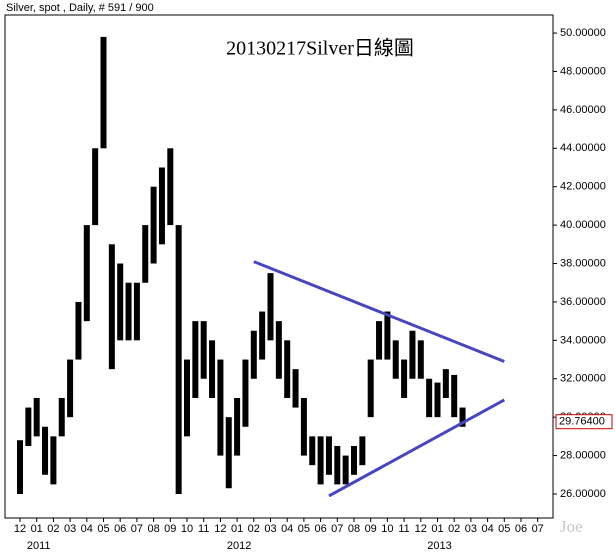 The image size is (615, 559). Describe the element at coordinates (387, 529) in the screenshot. I see `x-tick-label: 10` at that location.